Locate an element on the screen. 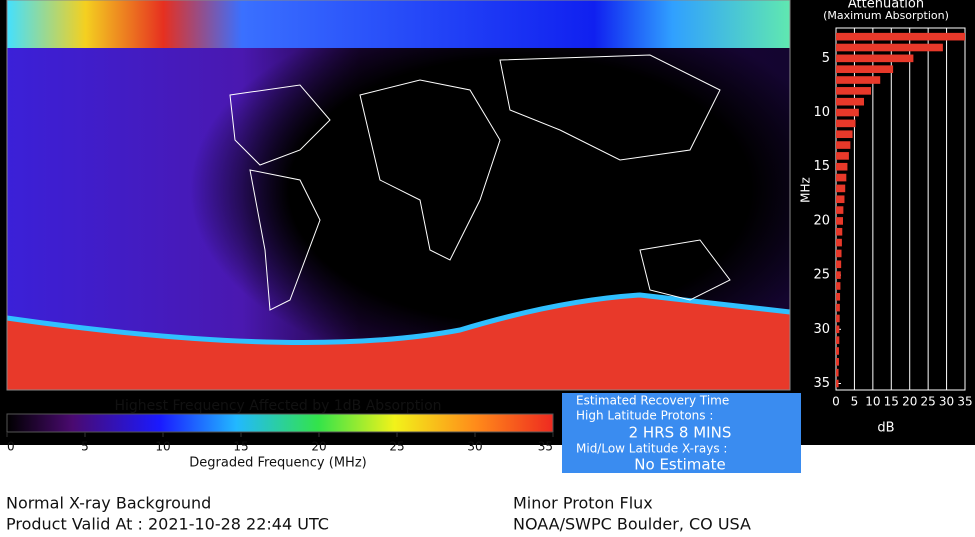 The width and height of the screenshot is (975, 537). y-tick-label: 25 is located at coordinates (928, 402).